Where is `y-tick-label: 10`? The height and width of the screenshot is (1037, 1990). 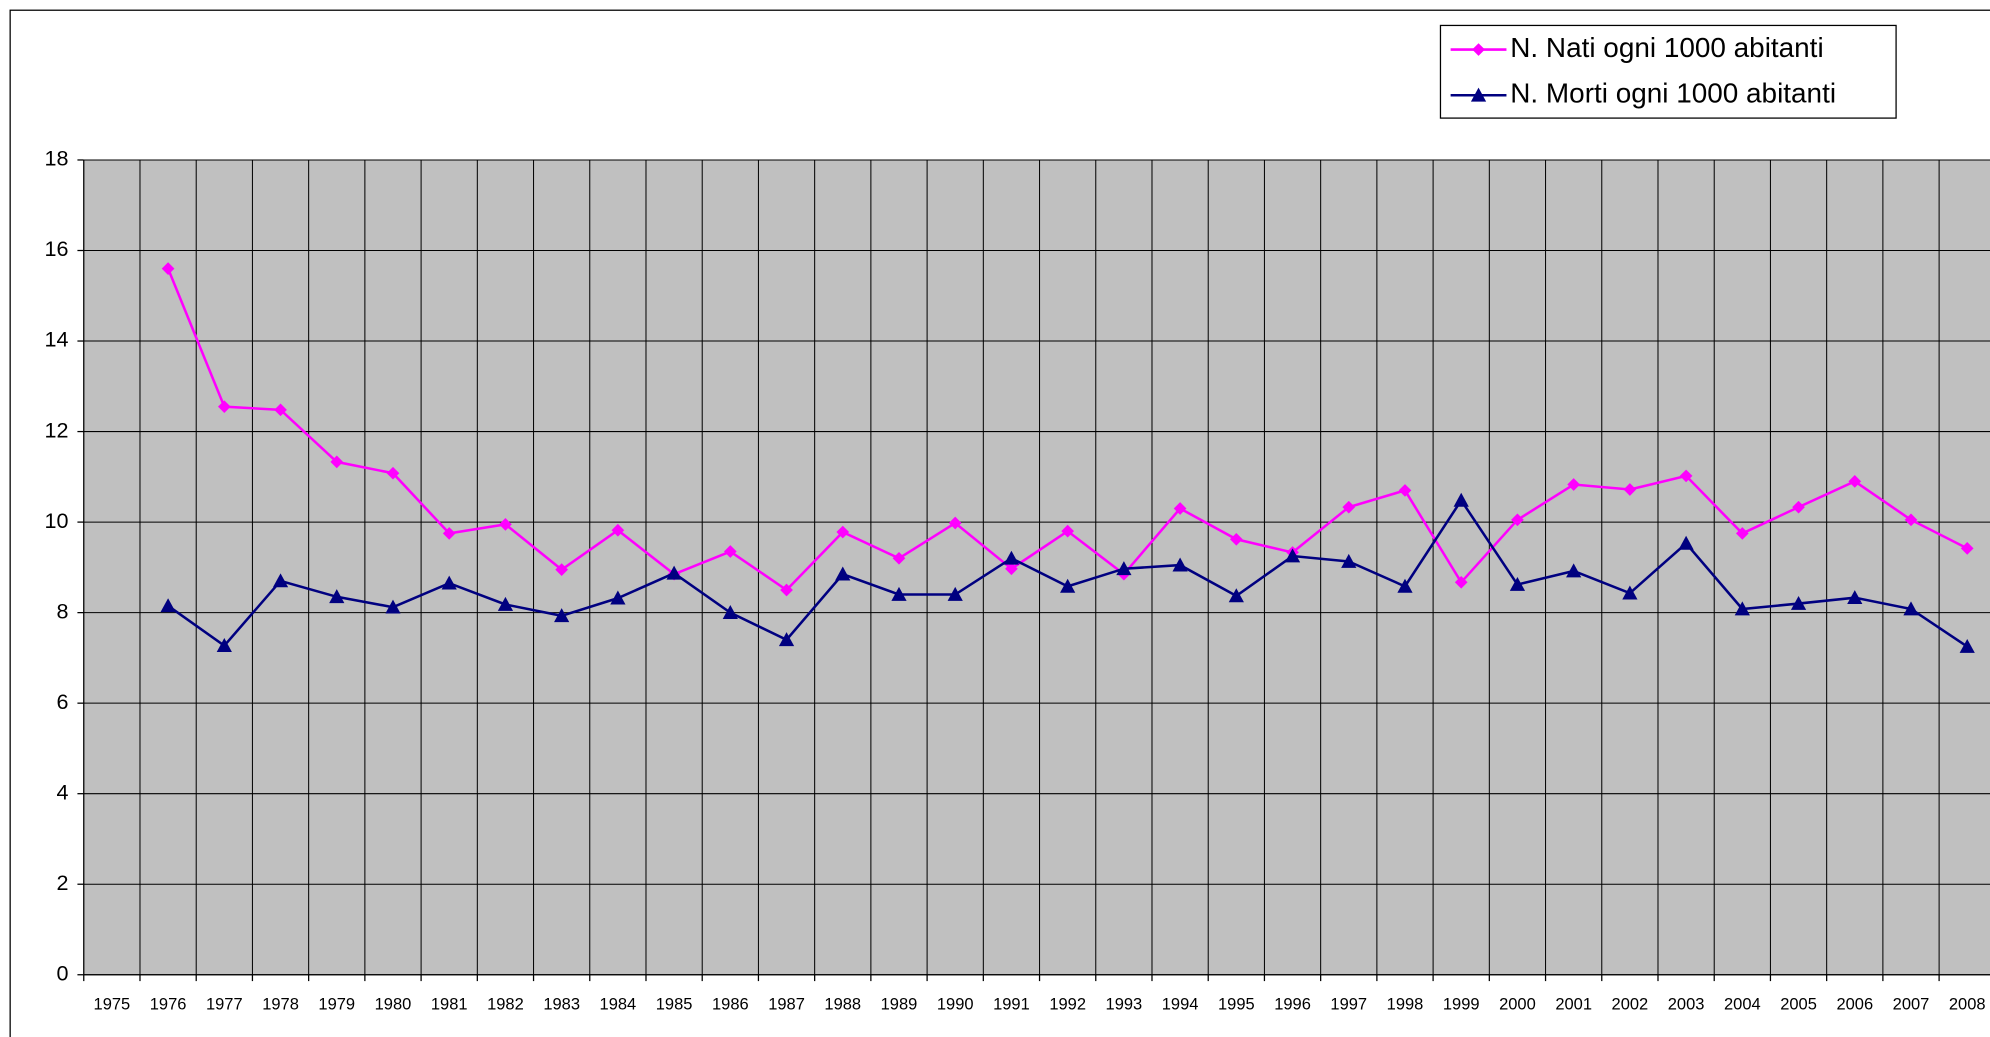
y-tick-label: 10 is located at coordinates (57, 520).